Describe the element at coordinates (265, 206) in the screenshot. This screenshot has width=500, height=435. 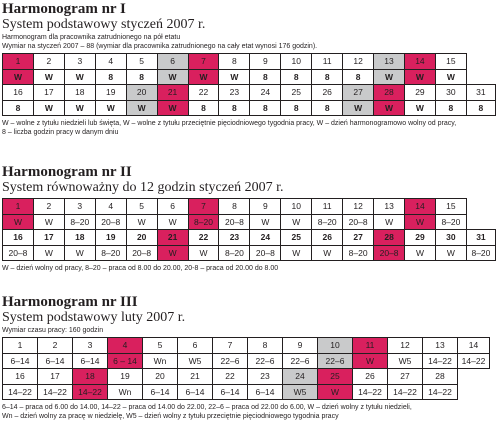
I see `day-number-cell: 9` at that location.